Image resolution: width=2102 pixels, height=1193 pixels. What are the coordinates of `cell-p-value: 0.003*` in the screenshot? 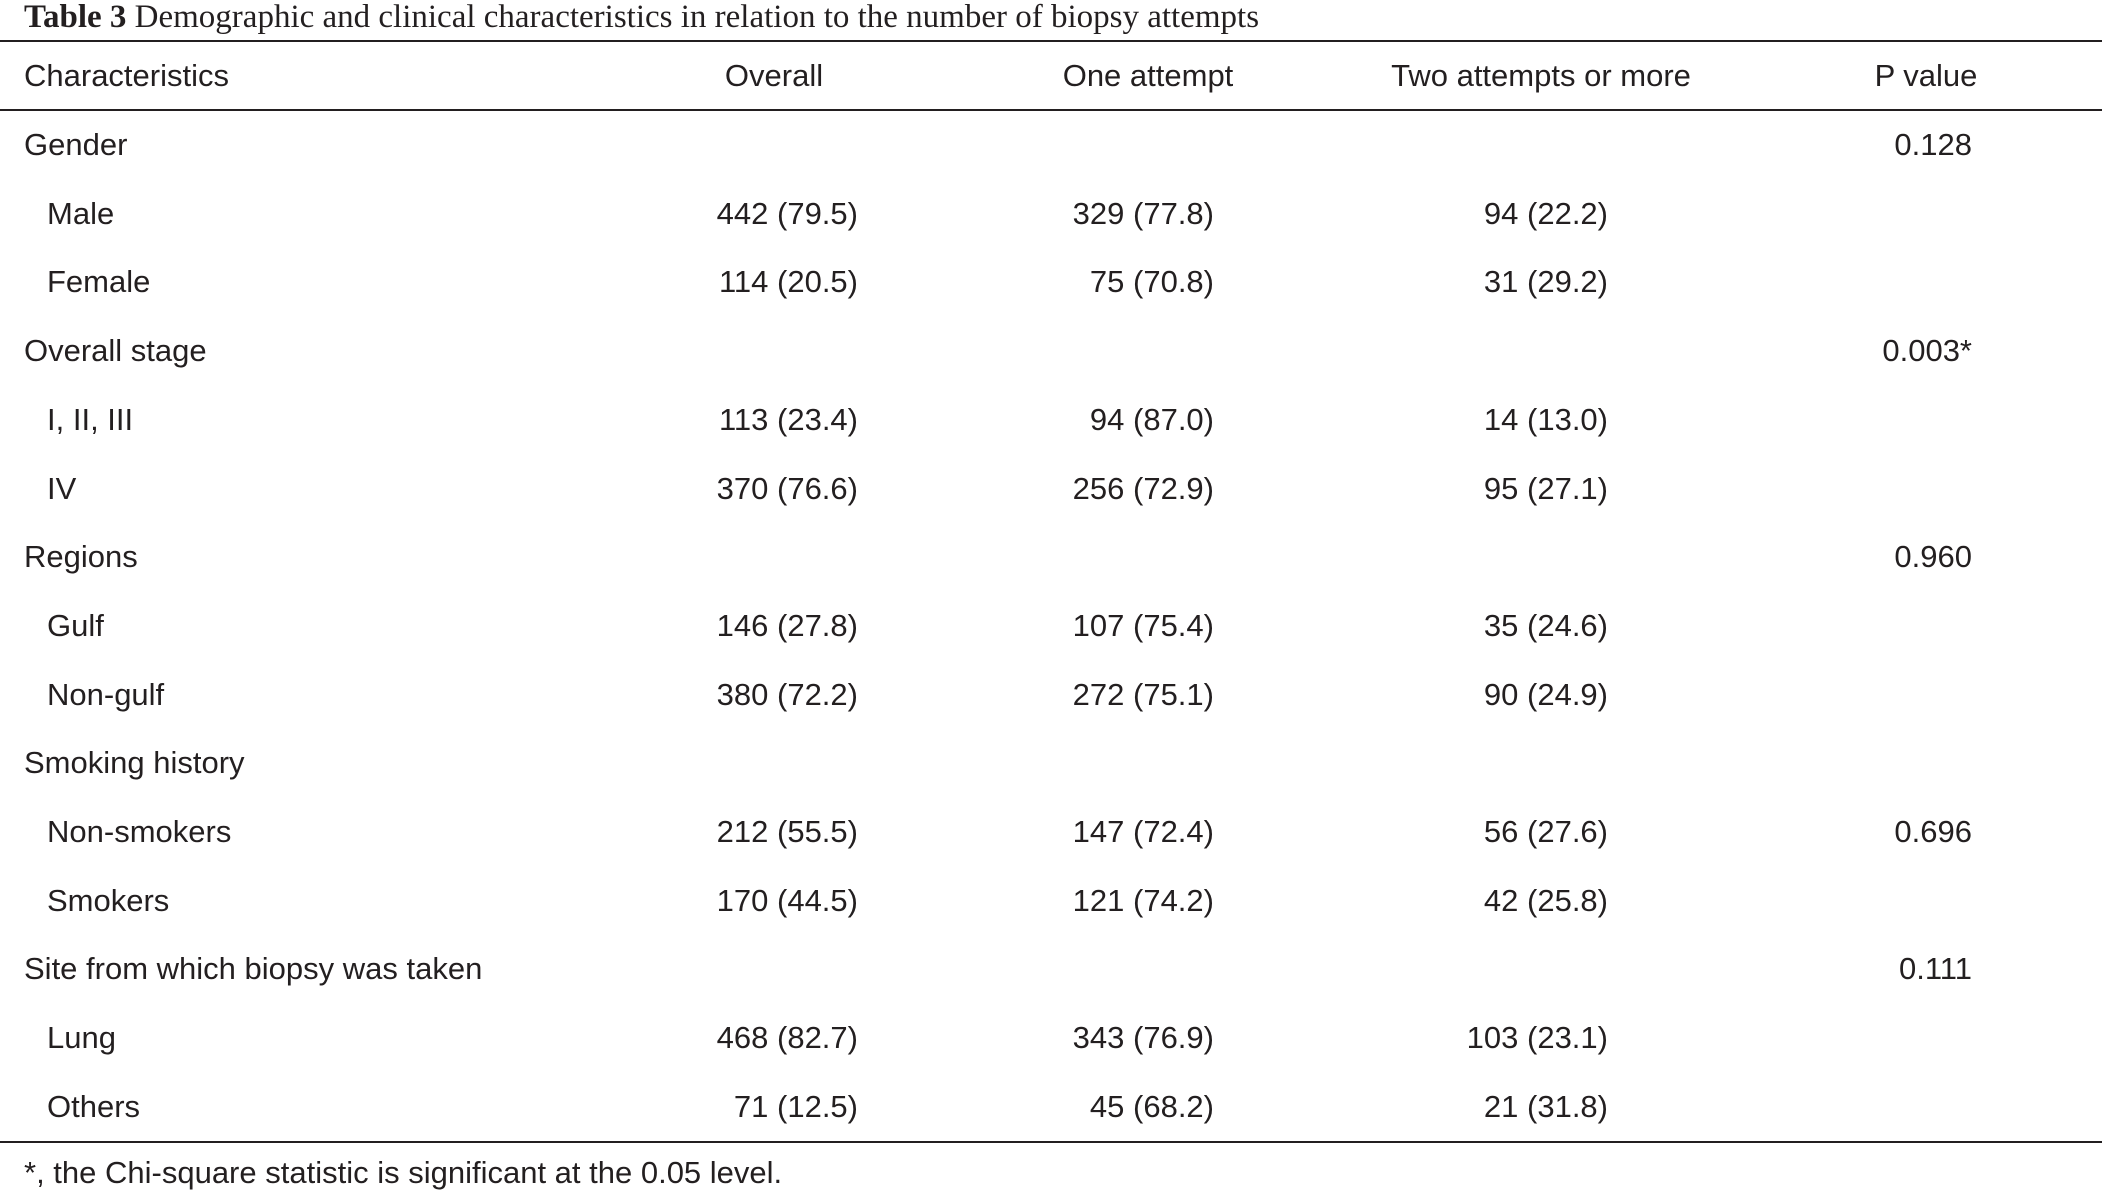 It's located at (1927, 350).